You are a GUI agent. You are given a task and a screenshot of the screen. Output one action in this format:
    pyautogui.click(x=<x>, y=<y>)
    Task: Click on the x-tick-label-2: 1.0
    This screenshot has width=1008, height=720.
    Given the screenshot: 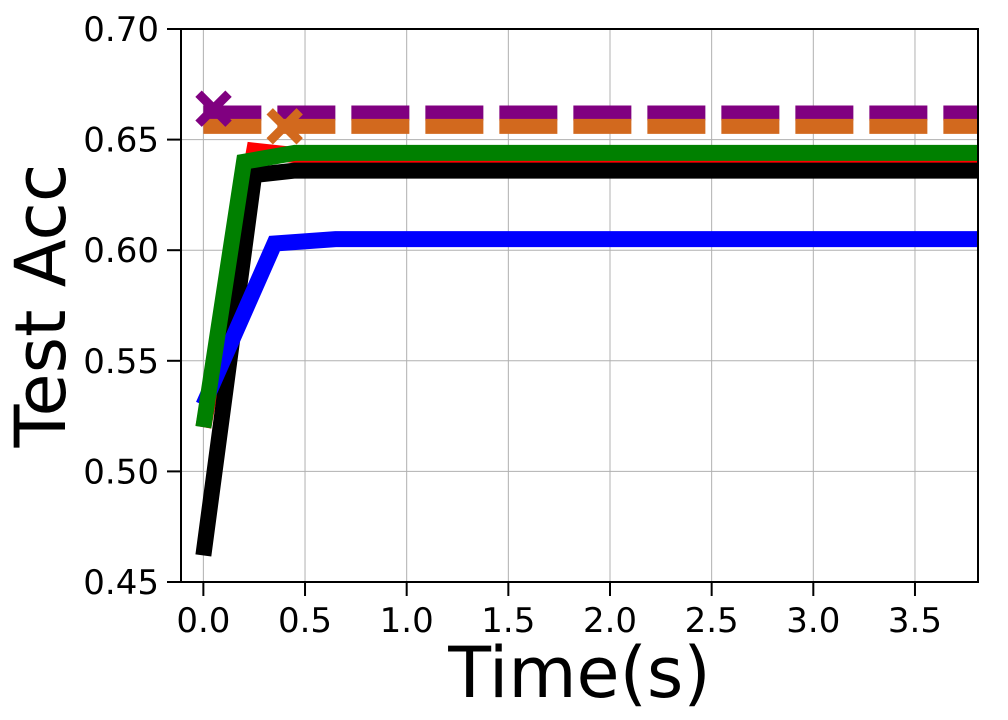 What is the action you would take?
    pyautogui.click(x=407, y=621)
    